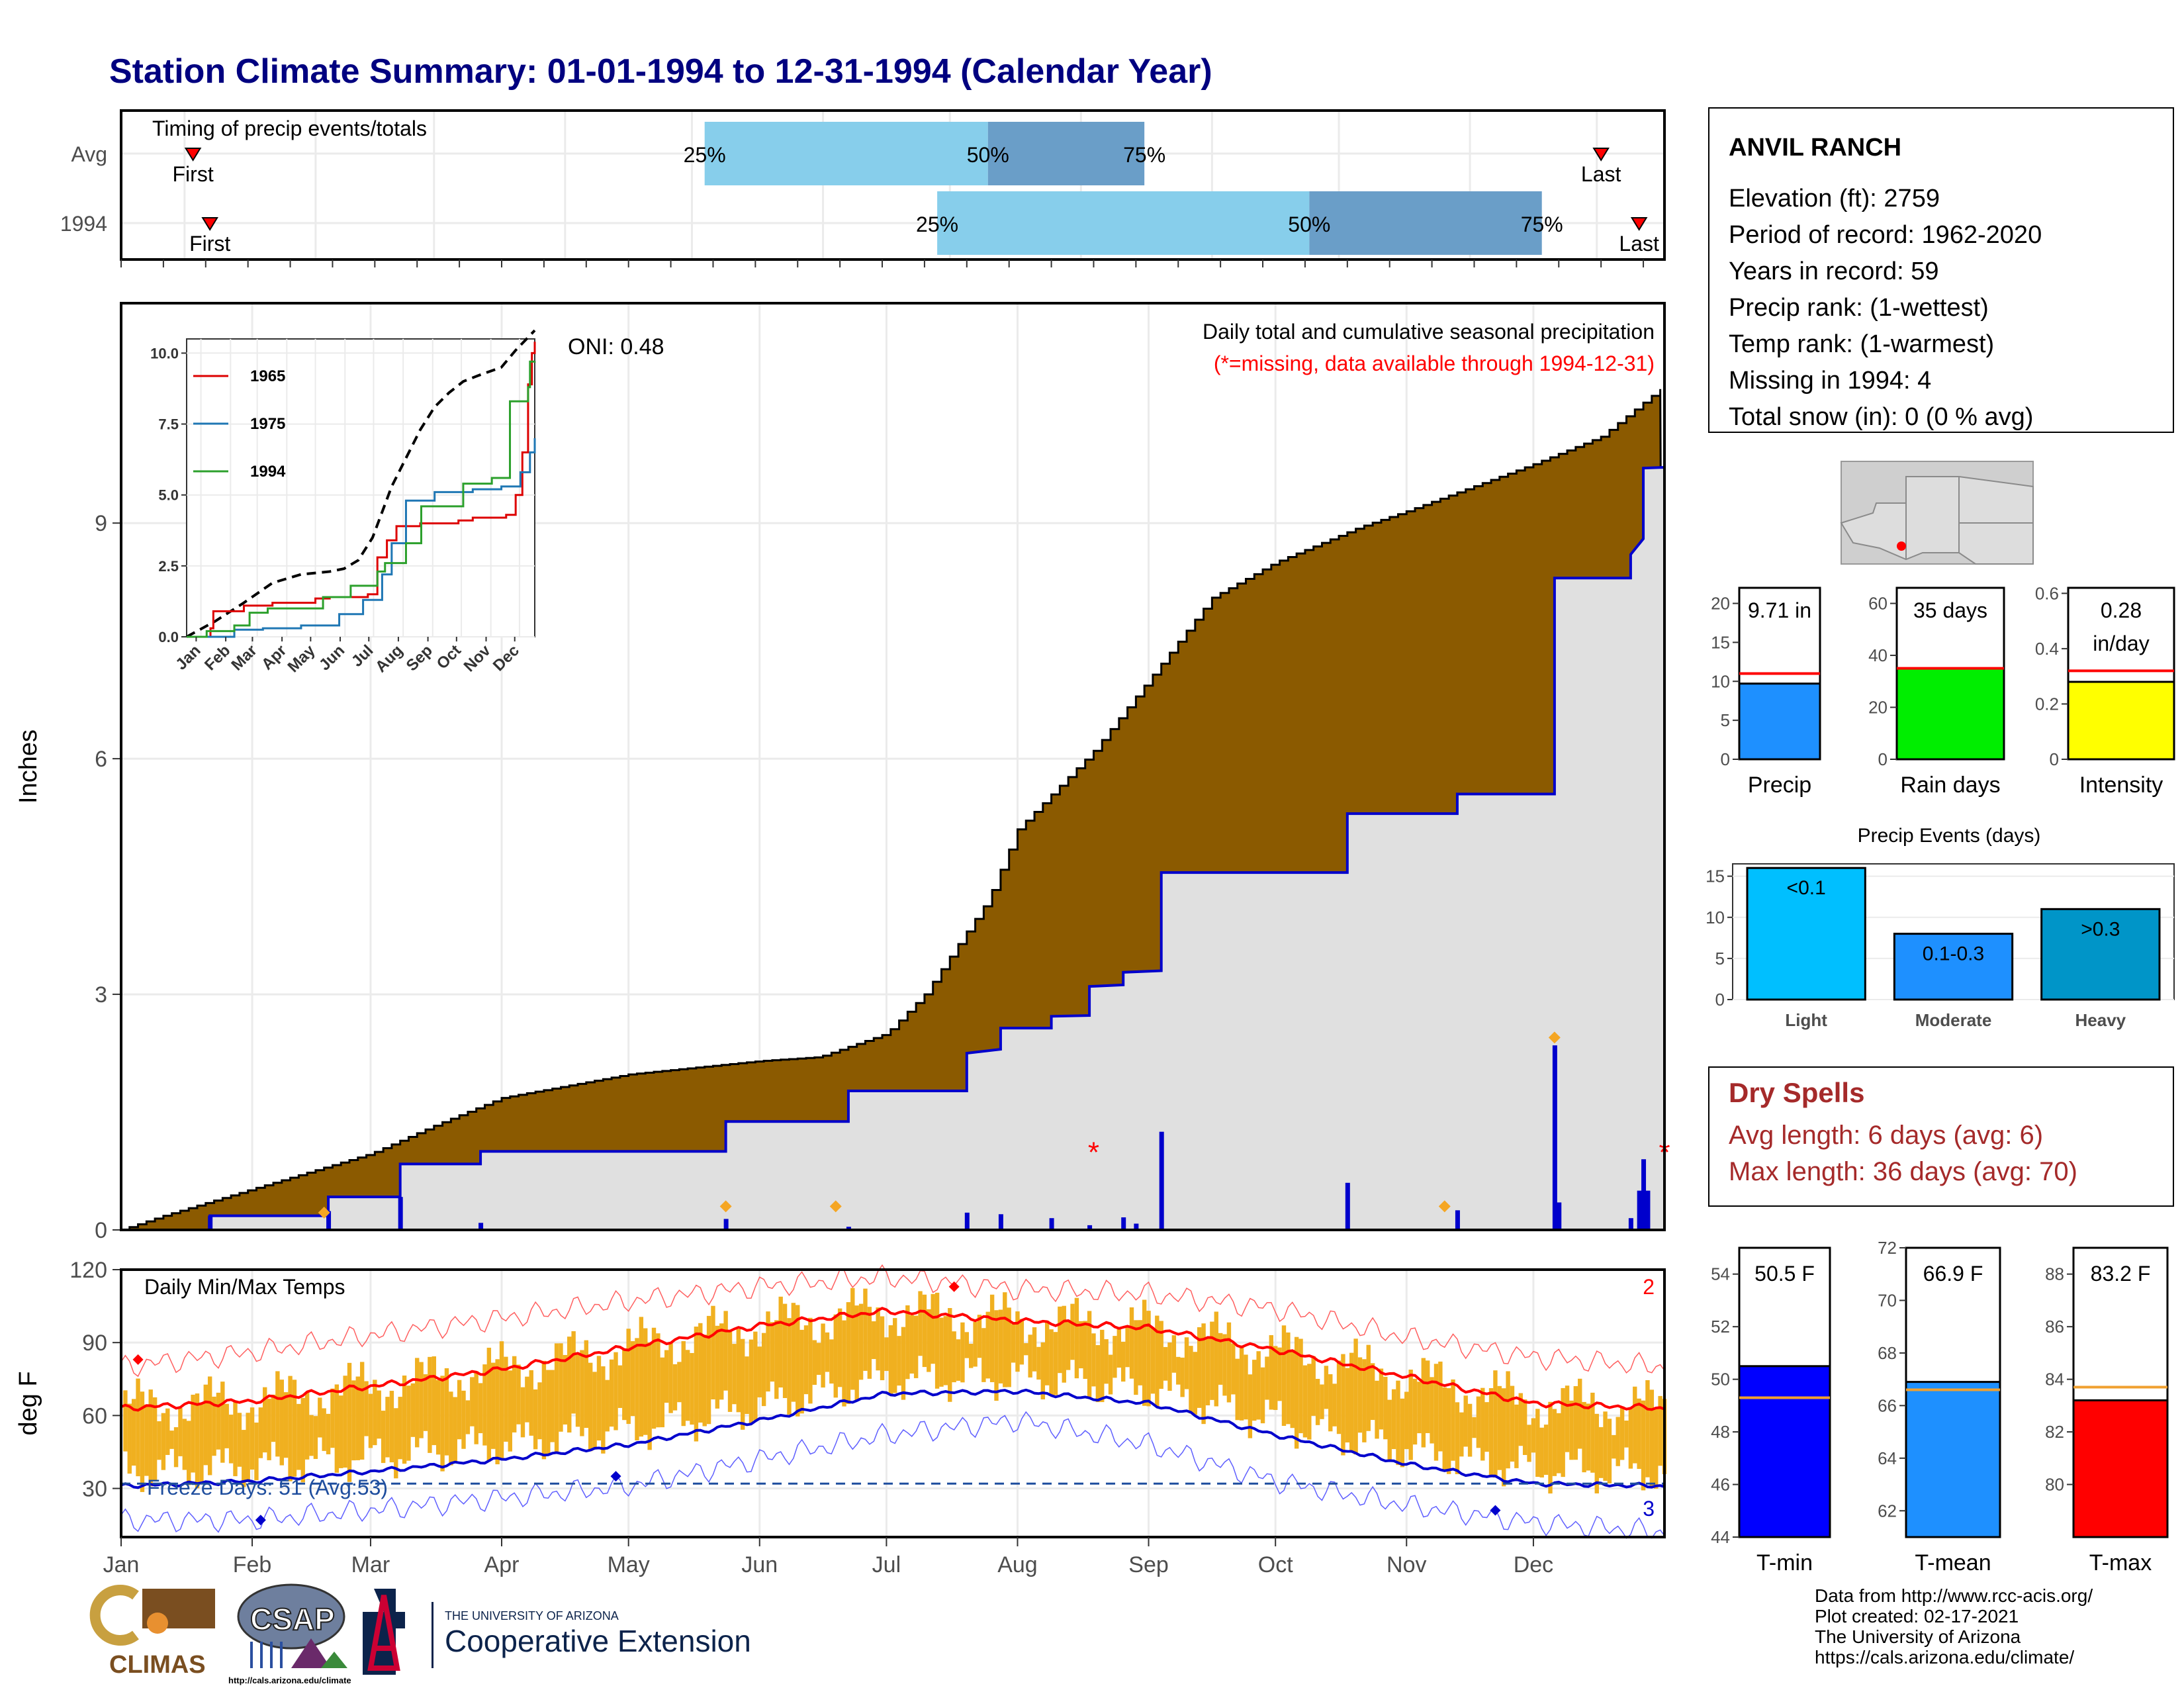  Describe the element at coordinates (828, 1557) in the screenshot. I see `month-axis: Jan Feb Mar Apr May Jun Jul Aug Sep Oct Nov Dec` at that location.